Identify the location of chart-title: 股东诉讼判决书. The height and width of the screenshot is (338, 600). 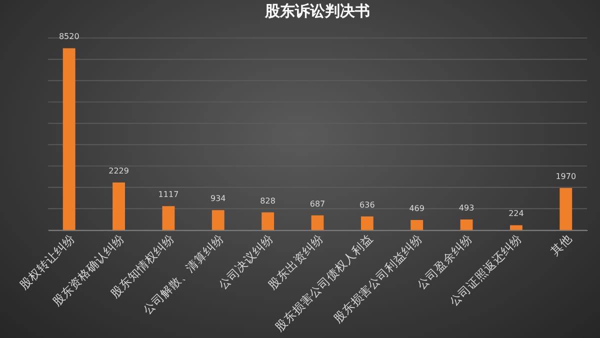
(317, 11).